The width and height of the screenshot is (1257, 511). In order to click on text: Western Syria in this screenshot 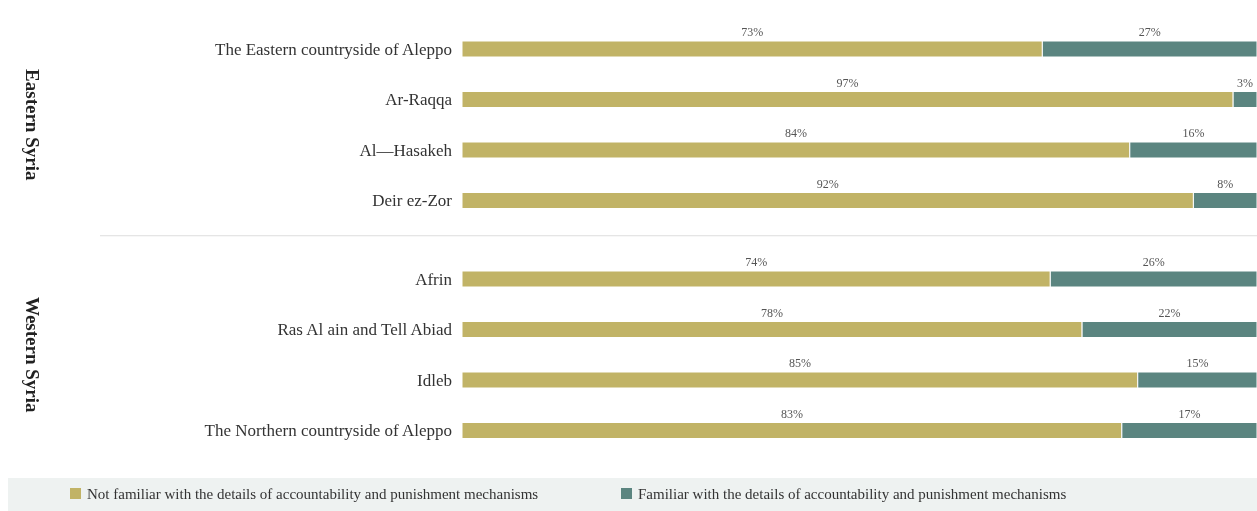, I will do `click(33, 355)`.